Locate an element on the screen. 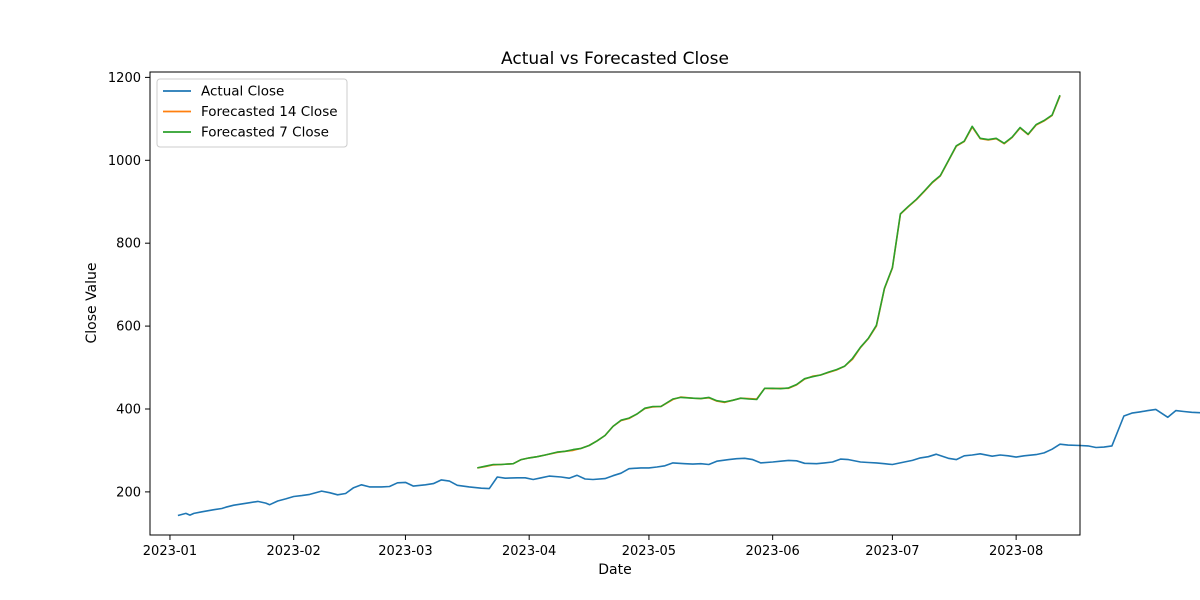 The width and height of the screenshot is (1200, 600). x-tick-label: 2023-01 is located at coordinates (170, 551).